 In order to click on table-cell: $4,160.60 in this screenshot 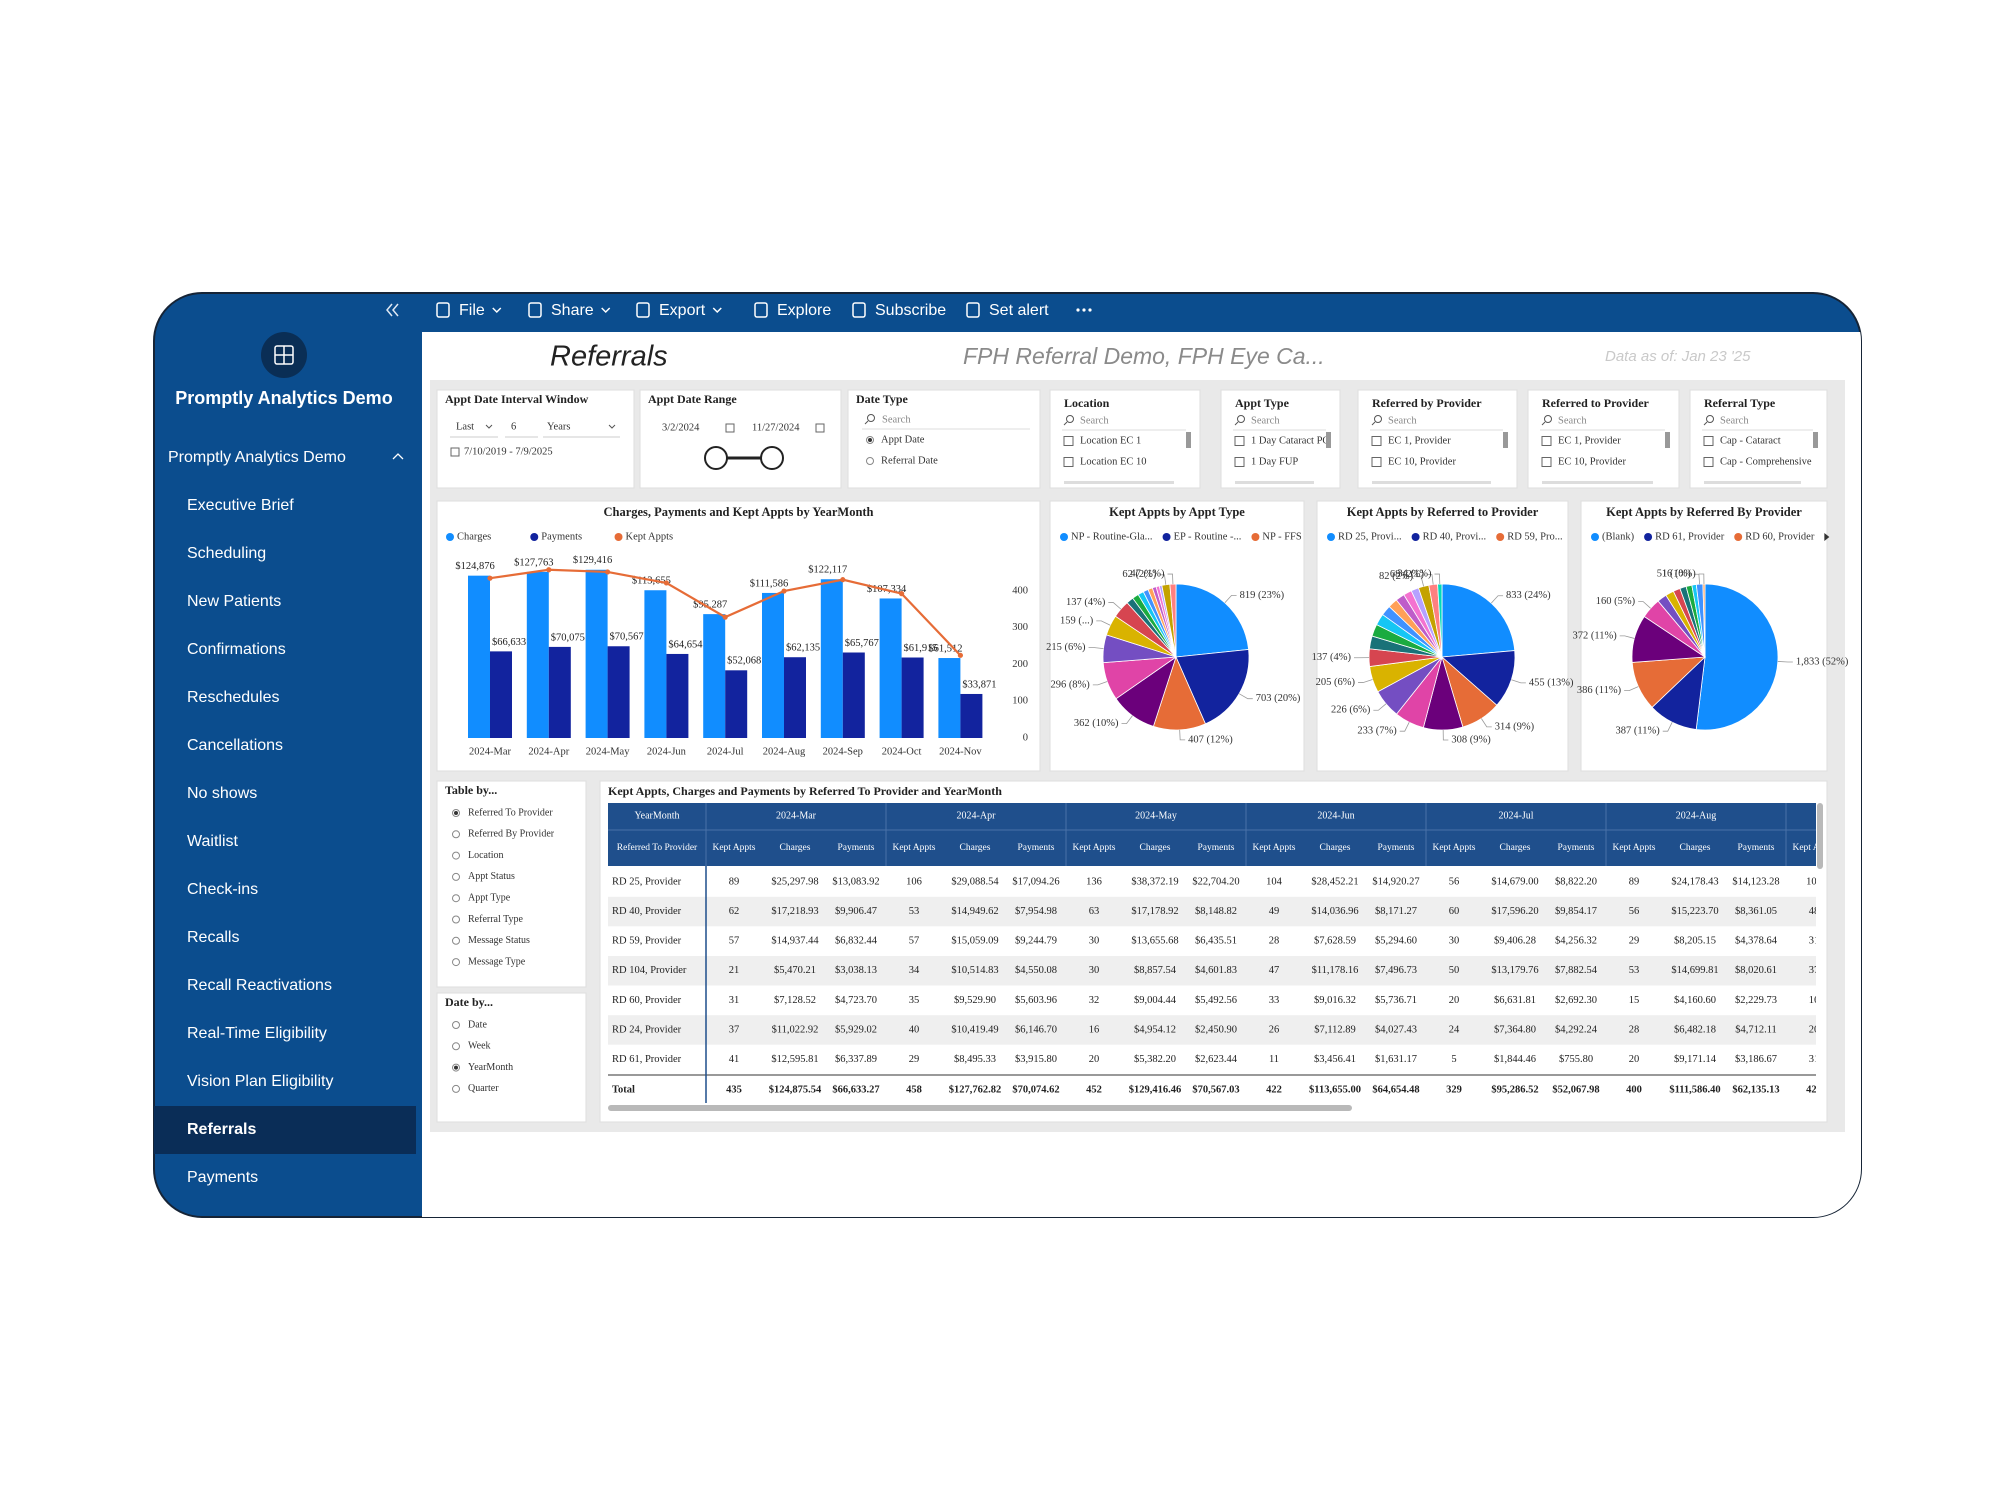, I will do `click(1695, 1000)`.